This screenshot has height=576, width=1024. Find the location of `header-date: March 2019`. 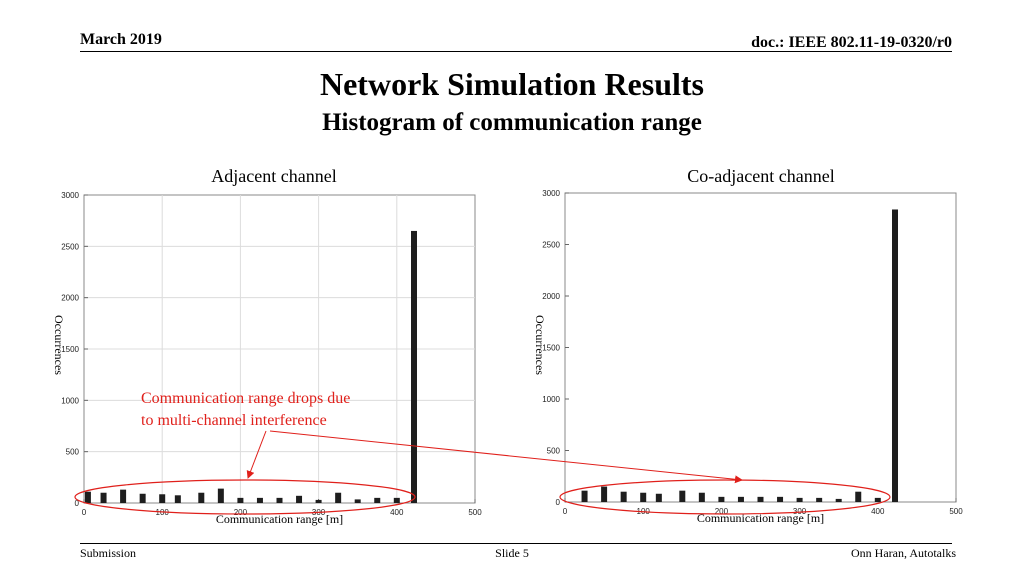

header-date: March 2019 is located at coordinates (121, 39).